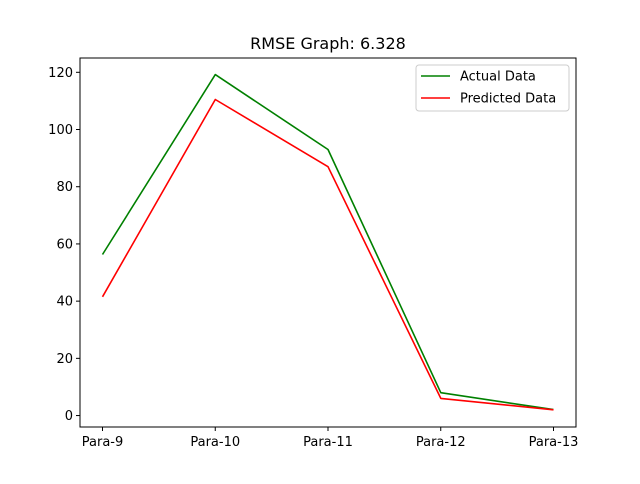 This screenshot has height=484, width=640. Describe the element at coordinates (215, 442) in the screenshot. I see `x-tick-label: Para-10` at that location.